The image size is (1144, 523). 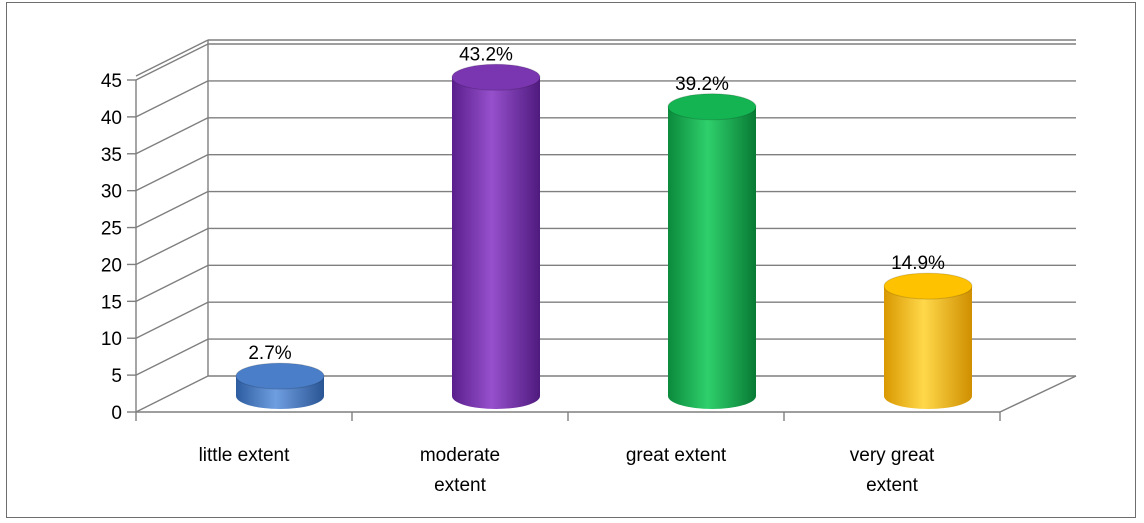 I want to click on y-tick-label: 20, so click(x=111, y=265).